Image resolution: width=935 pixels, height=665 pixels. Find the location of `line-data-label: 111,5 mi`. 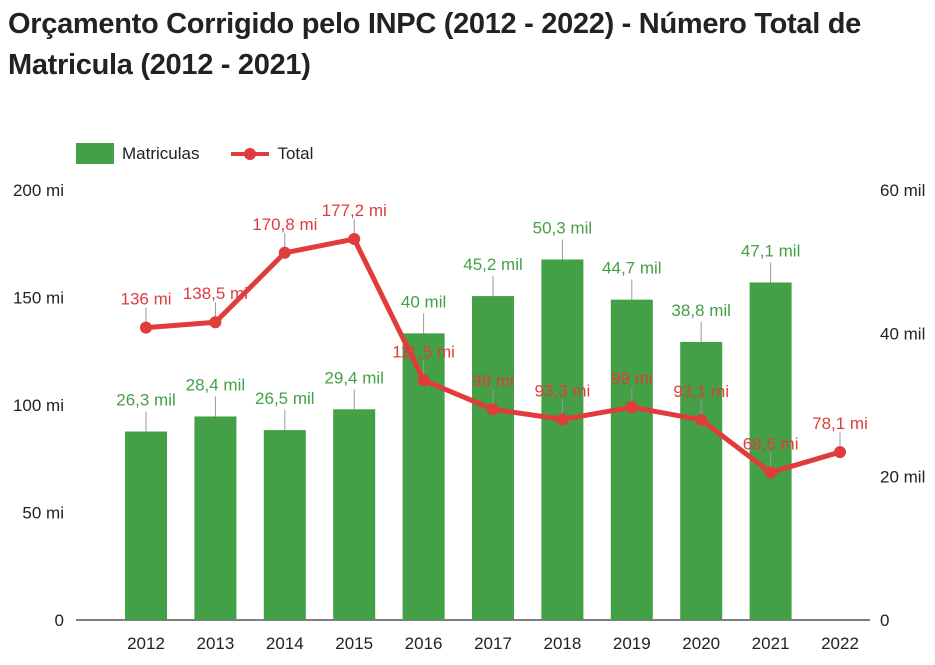

line-data-label: 111,5 mi is located at coordinates (423, 351).